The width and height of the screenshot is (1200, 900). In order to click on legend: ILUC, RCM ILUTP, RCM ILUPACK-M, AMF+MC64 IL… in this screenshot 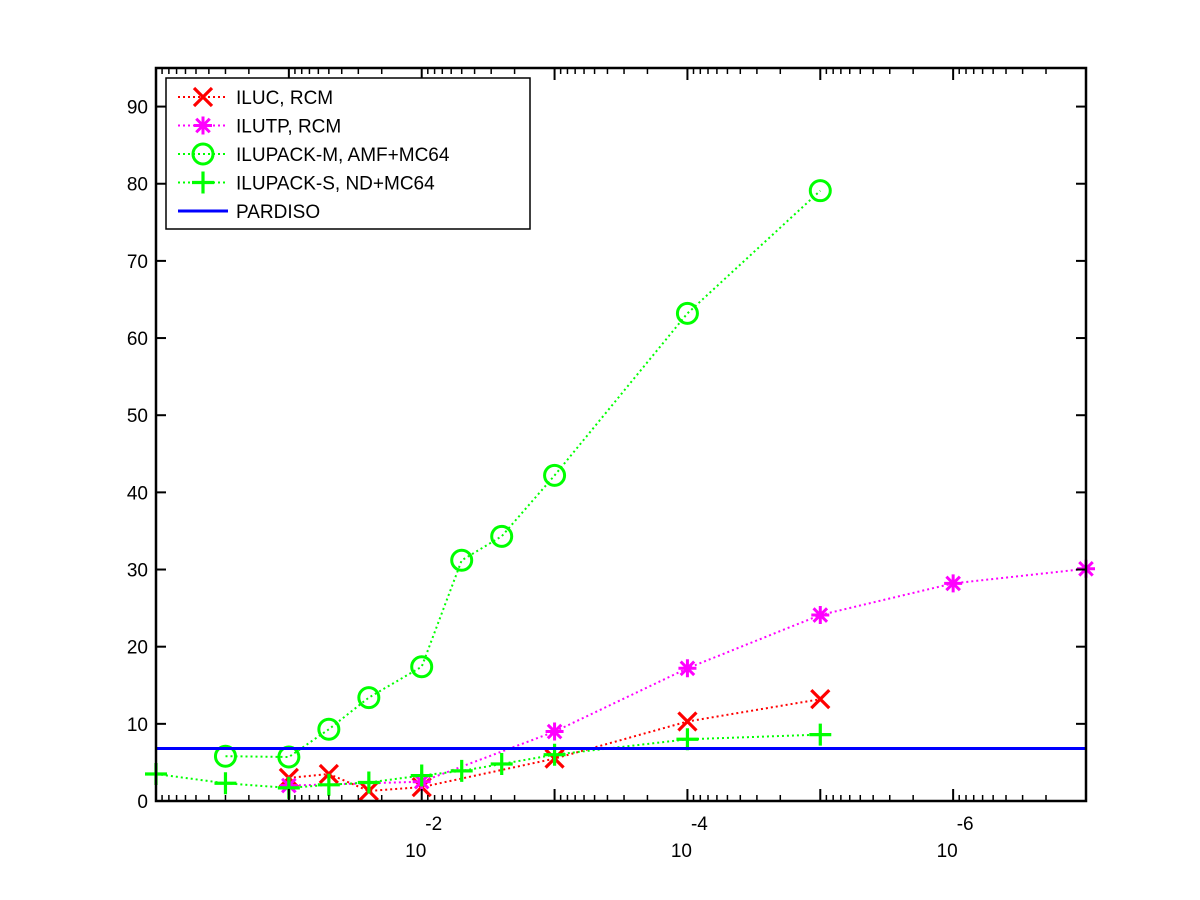, I will do `click(348, 153)`.